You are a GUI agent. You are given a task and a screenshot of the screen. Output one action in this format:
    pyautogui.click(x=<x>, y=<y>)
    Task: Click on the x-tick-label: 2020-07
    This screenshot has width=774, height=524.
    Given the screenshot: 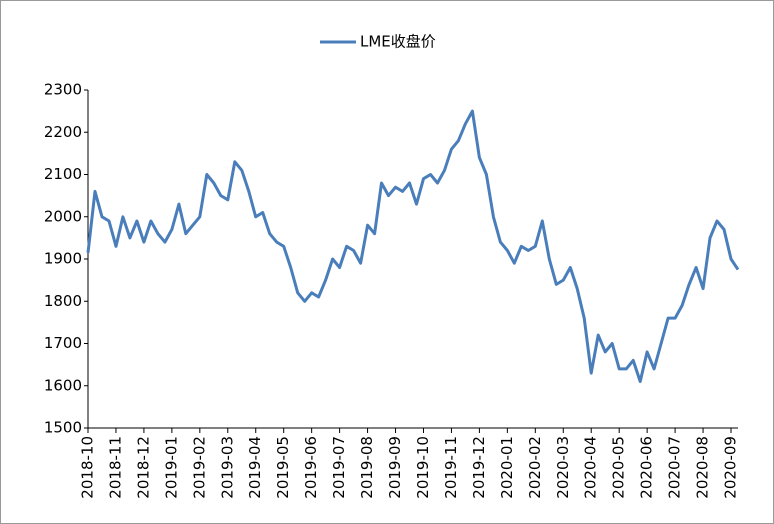 What is the action you would take?
    pyautogui.click(x=675, y=467)
    